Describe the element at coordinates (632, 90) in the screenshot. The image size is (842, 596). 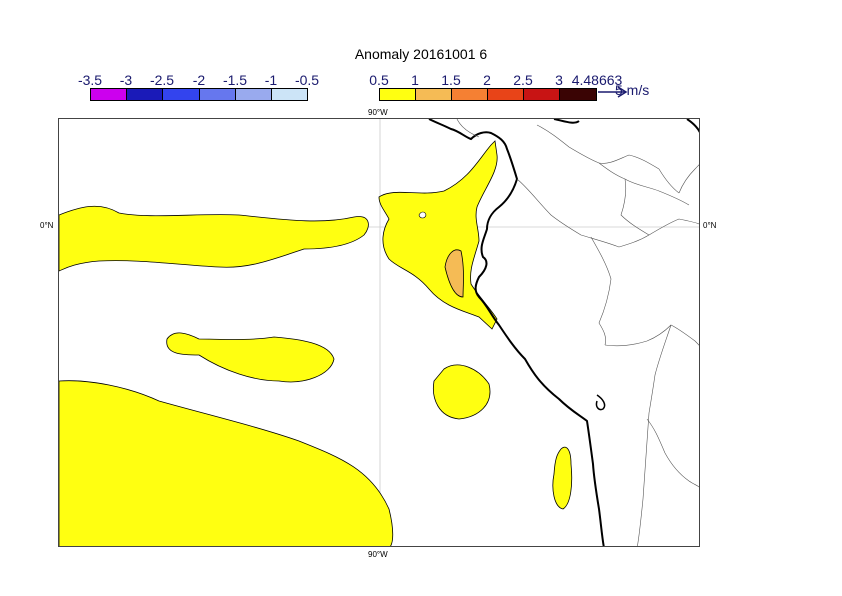
I see `vector-unit-label: 5 m/s` at that location.